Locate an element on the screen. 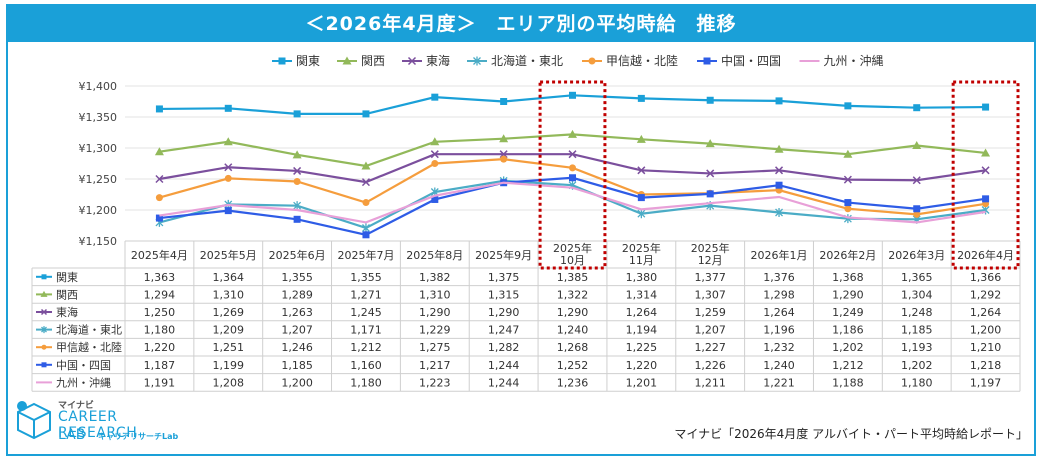 The height and width of the screenshot is (458, 1042). table-cell-value: 1,250 is located at coordinates (160, 312).